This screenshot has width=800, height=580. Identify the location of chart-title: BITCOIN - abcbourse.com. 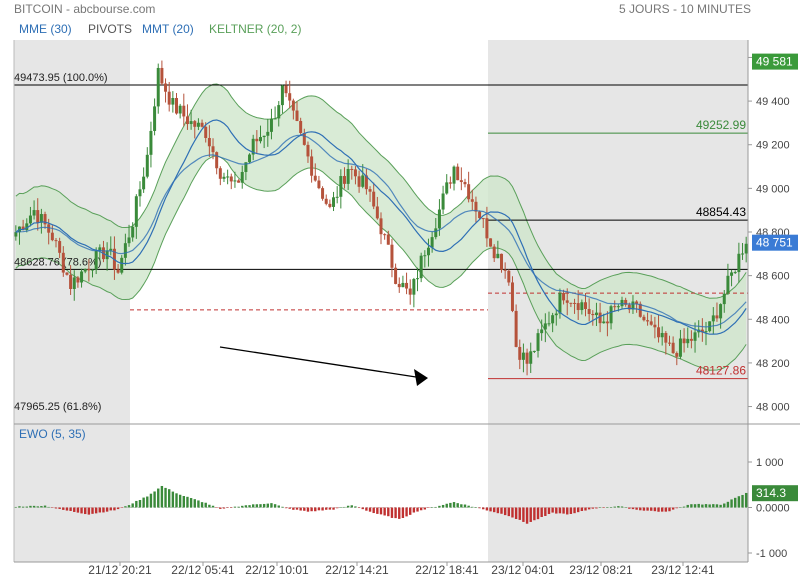
(85, 9).